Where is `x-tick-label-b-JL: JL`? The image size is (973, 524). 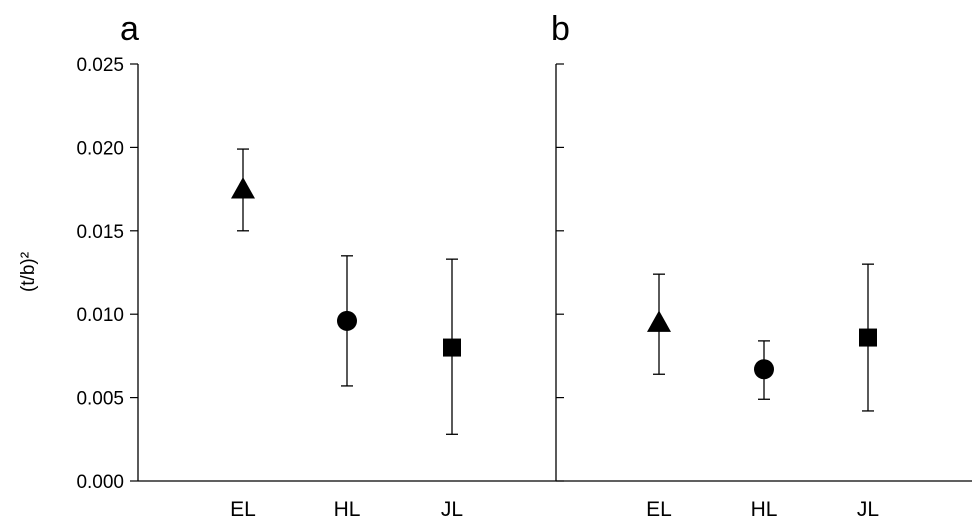 x-tick-label-b-JL: JL is located at coordinates (868, 509).